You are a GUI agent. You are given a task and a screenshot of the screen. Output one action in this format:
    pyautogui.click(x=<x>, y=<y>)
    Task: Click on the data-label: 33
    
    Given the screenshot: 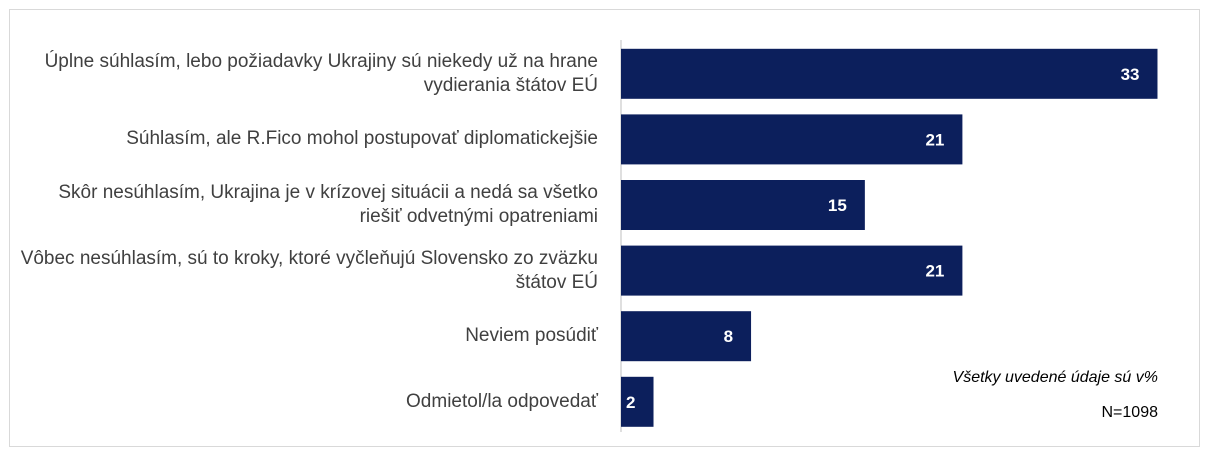 What is the action you would take?
    pyautogui.click(x=1130, y=74)
    